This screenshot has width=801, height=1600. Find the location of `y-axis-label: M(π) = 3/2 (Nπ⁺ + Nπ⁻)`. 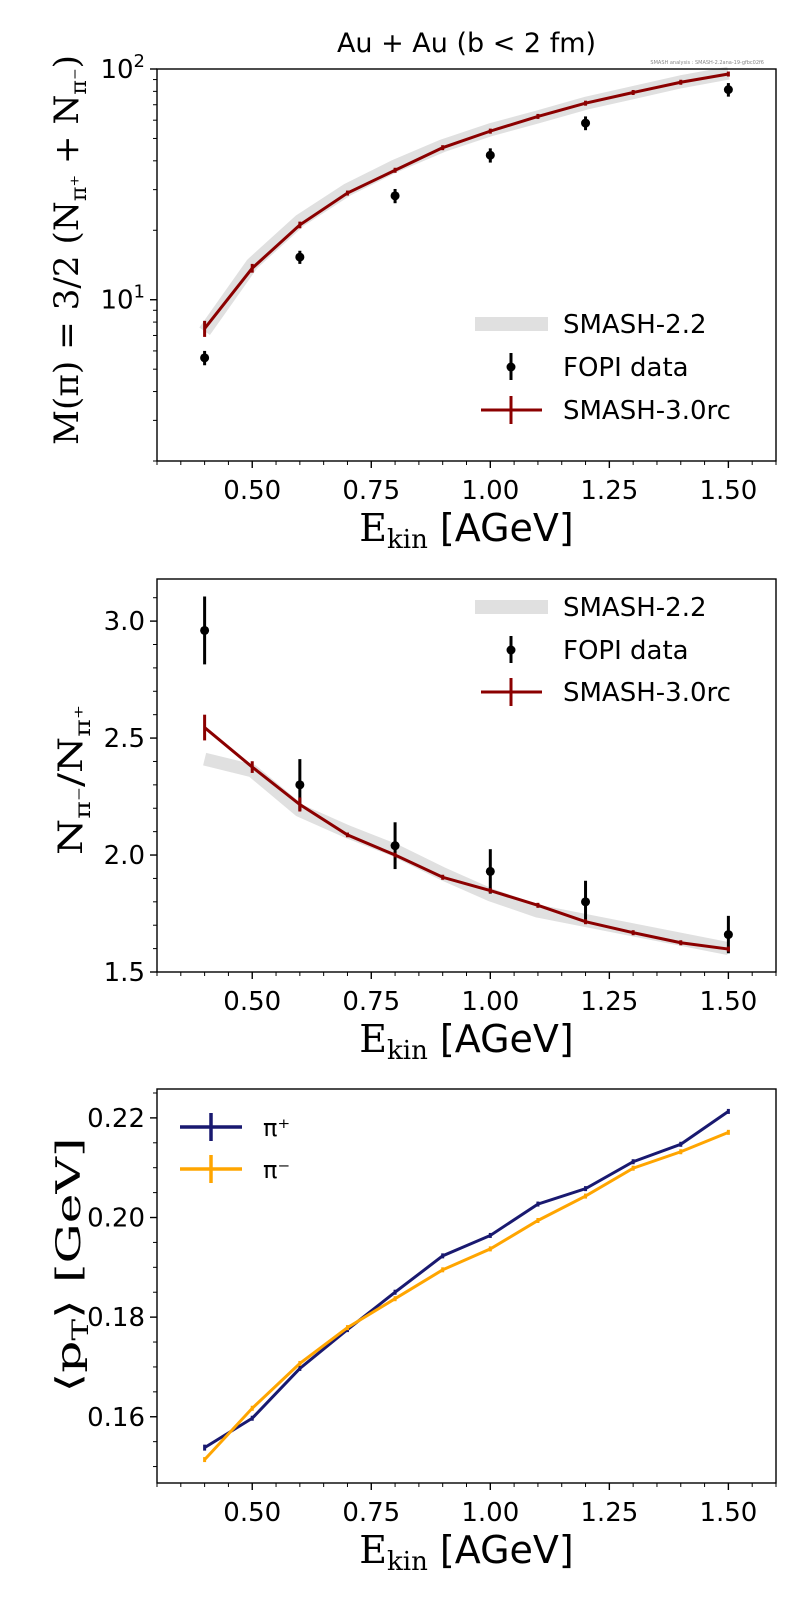

y-axis-label: M(π) = 3/2 (Nπ⁺ + Nπ⁻) is located at coordinates (69, 250).